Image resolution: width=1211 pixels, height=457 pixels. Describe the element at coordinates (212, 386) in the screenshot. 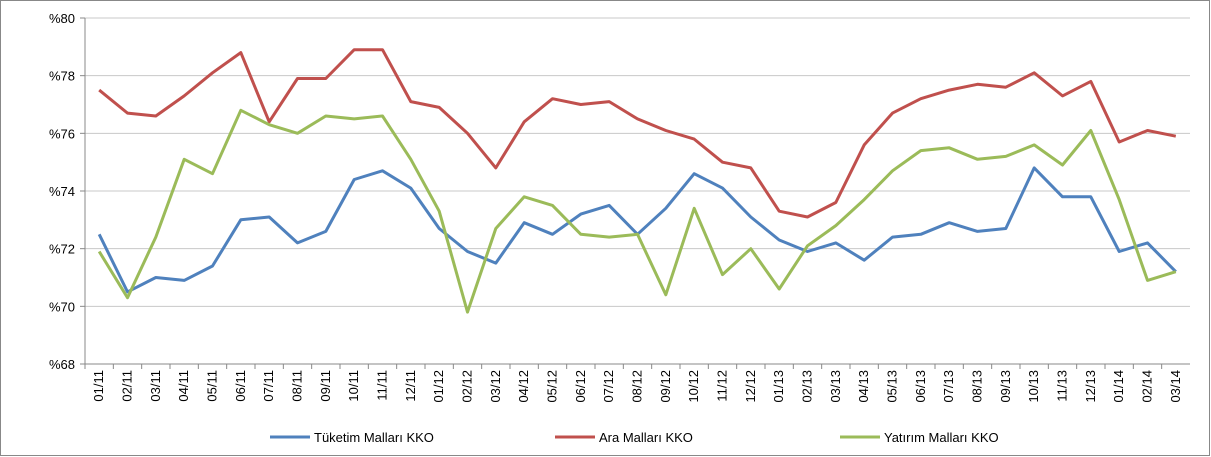

I see `x-tick-label: 05/11` at that location.